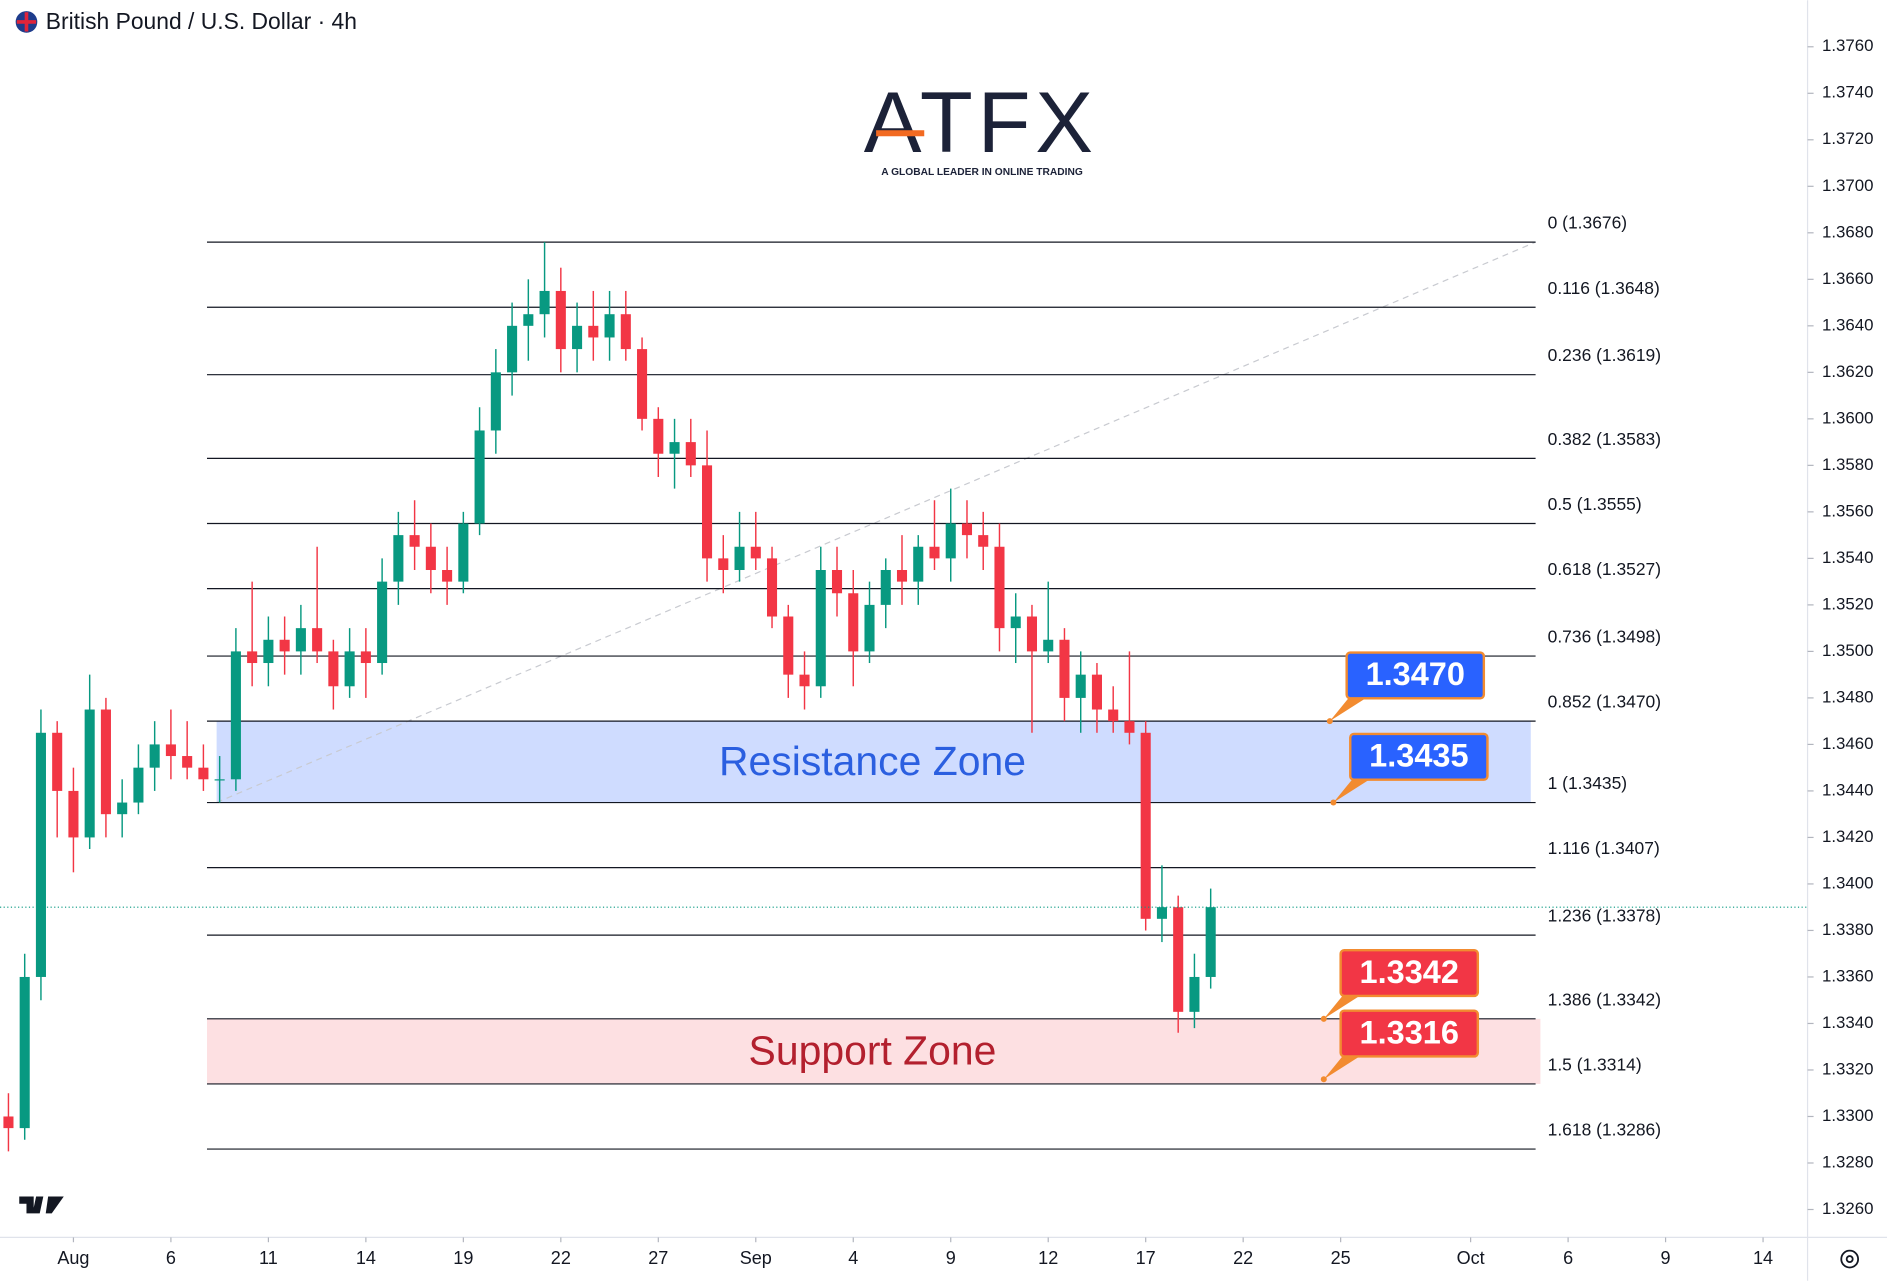  I want to click on x-tick-label: 17, so click(1146, 1258).